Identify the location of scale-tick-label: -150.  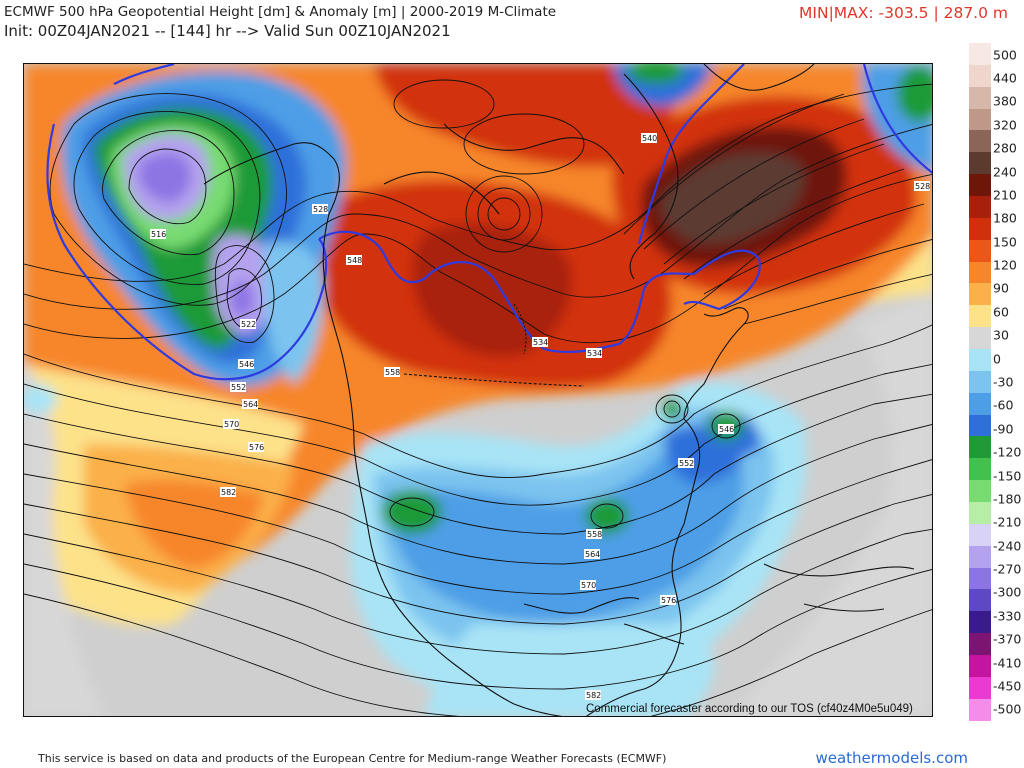
(1007, 476).